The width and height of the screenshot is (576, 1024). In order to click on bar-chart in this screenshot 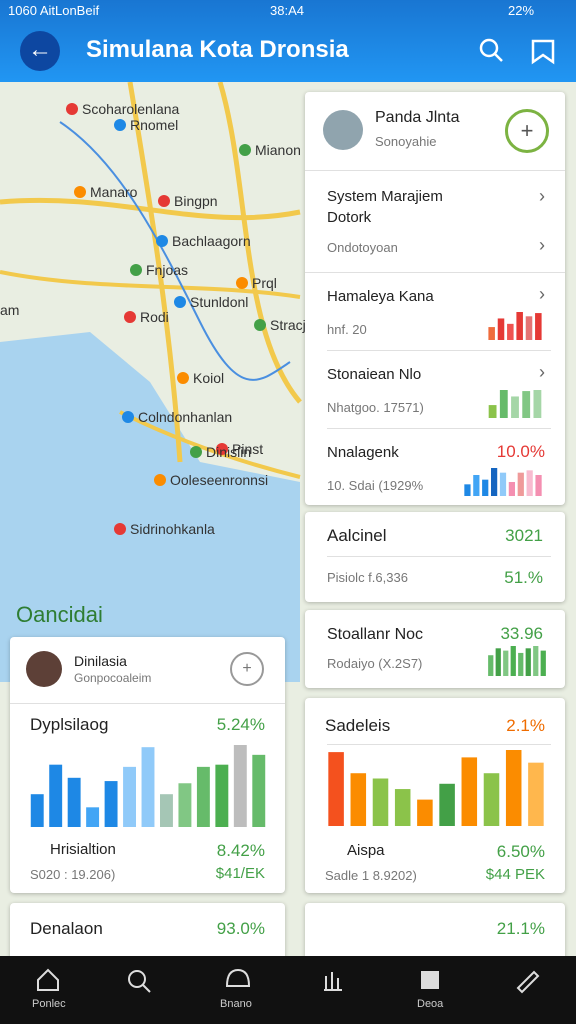, I will do `click(148, 786)`.